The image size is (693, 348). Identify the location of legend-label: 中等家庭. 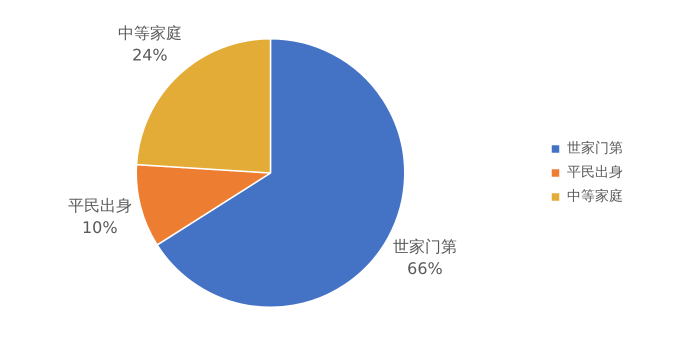
(595, 196).